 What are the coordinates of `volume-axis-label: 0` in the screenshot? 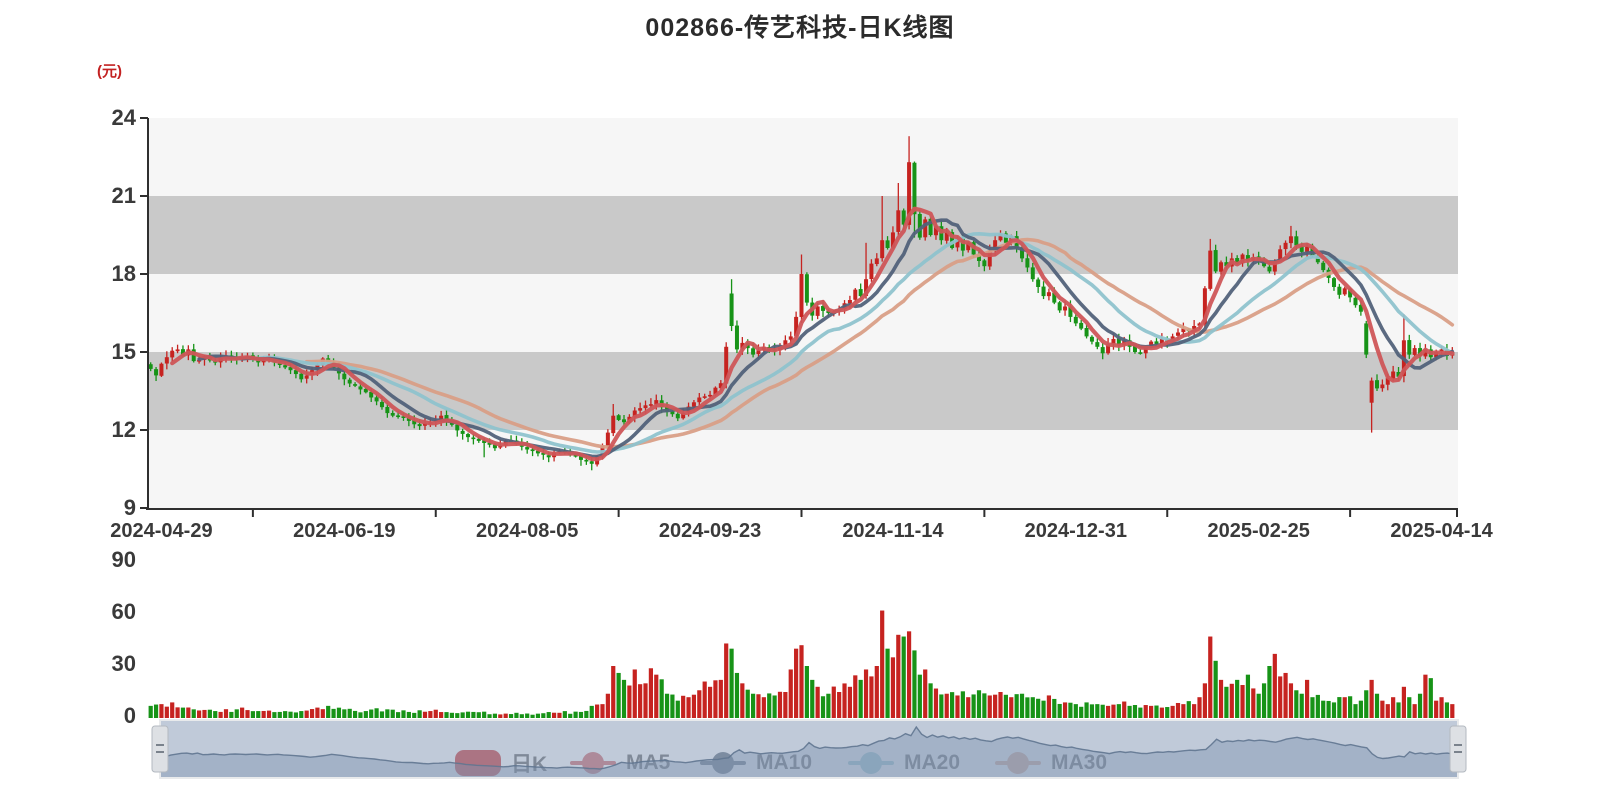 It's located at (129, 715).